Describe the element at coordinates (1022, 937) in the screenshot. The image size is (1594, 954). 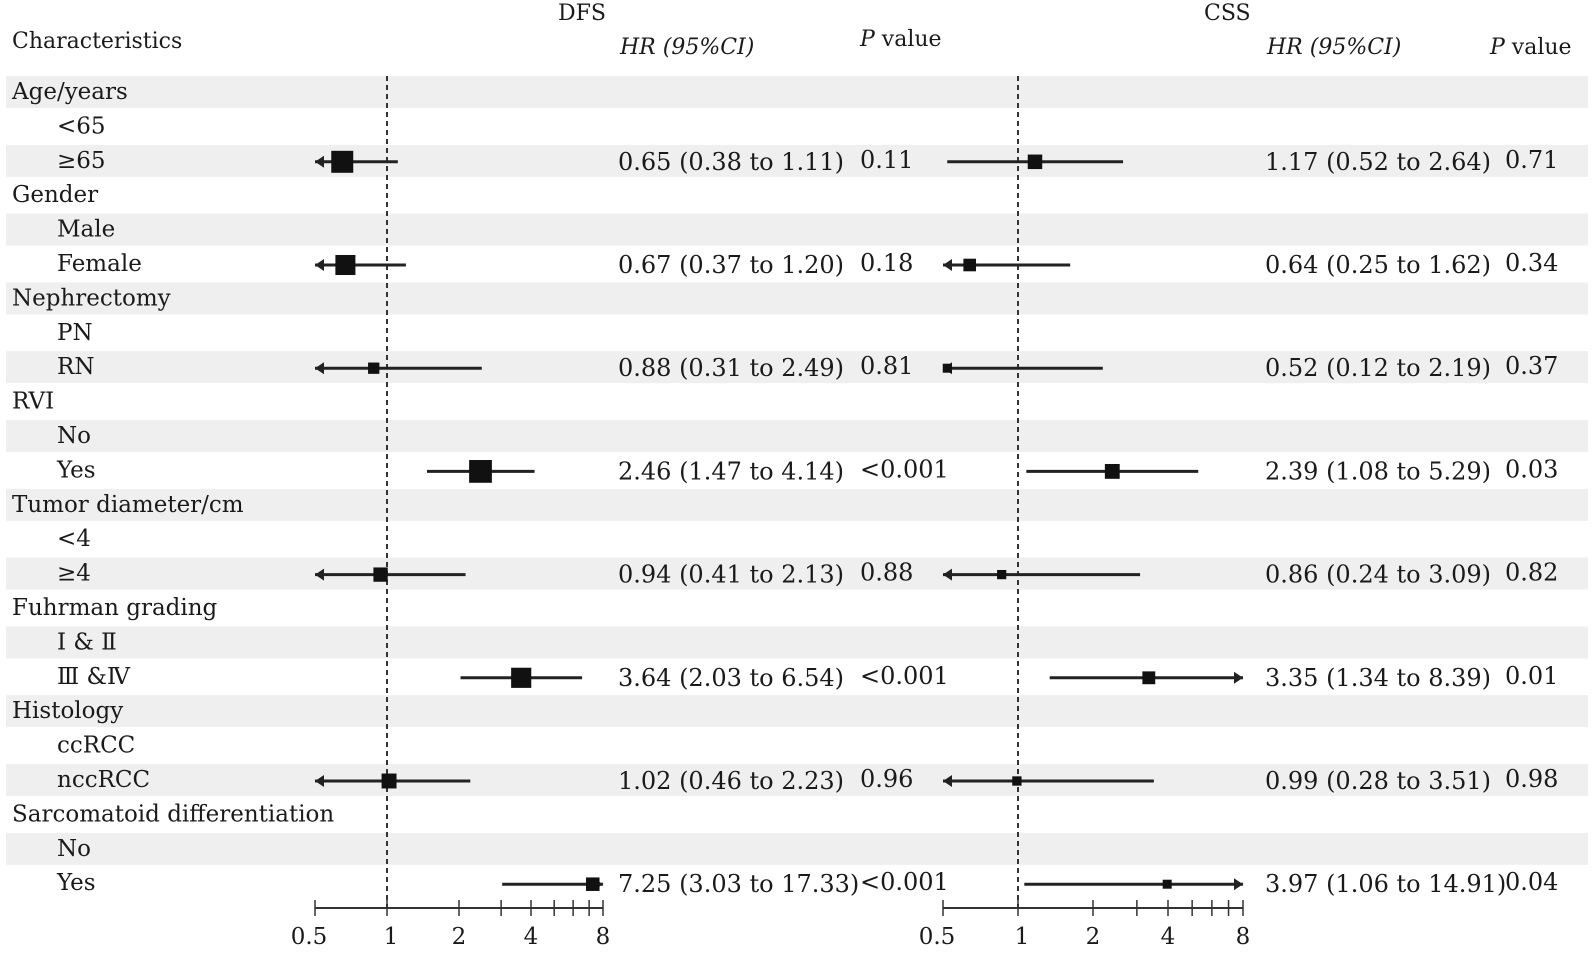
I see `css-tick-label: 1` at that location.